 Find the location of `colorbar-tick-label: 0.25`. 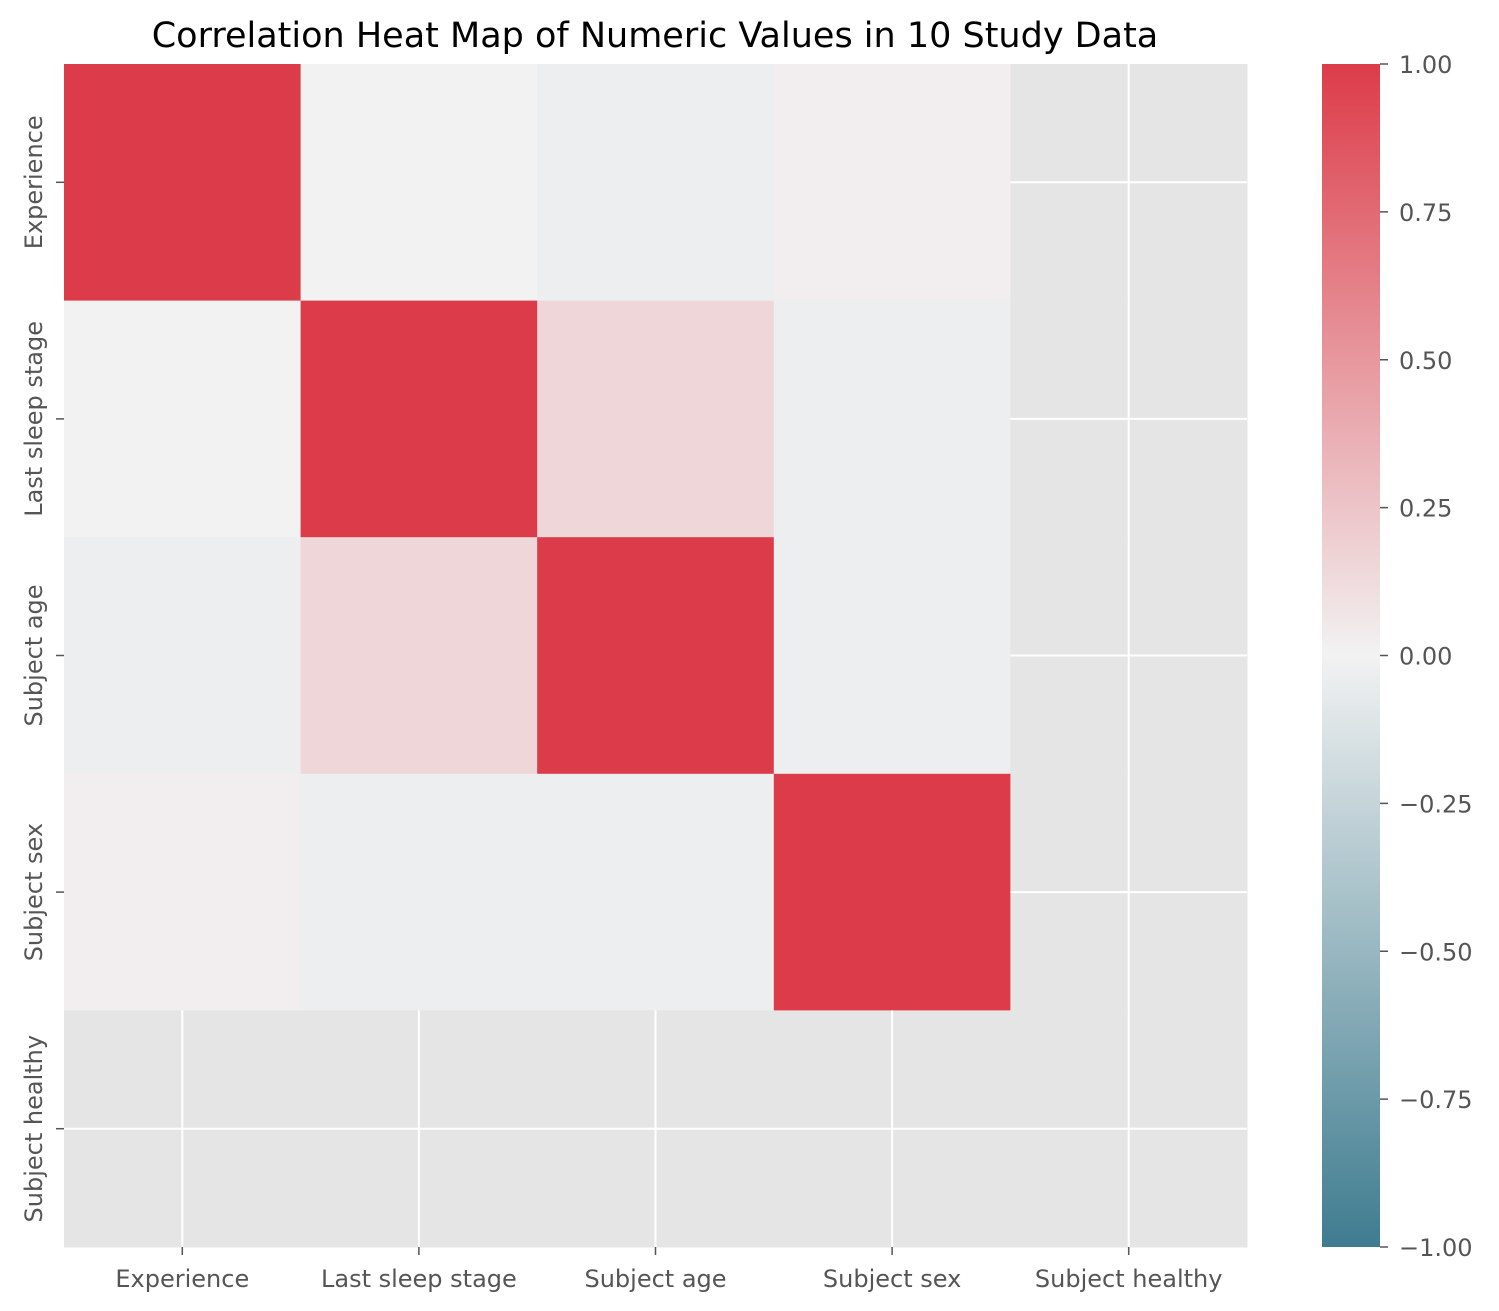

colorbar-tick-label: 0.25 is located at coordinates (1425, 509).